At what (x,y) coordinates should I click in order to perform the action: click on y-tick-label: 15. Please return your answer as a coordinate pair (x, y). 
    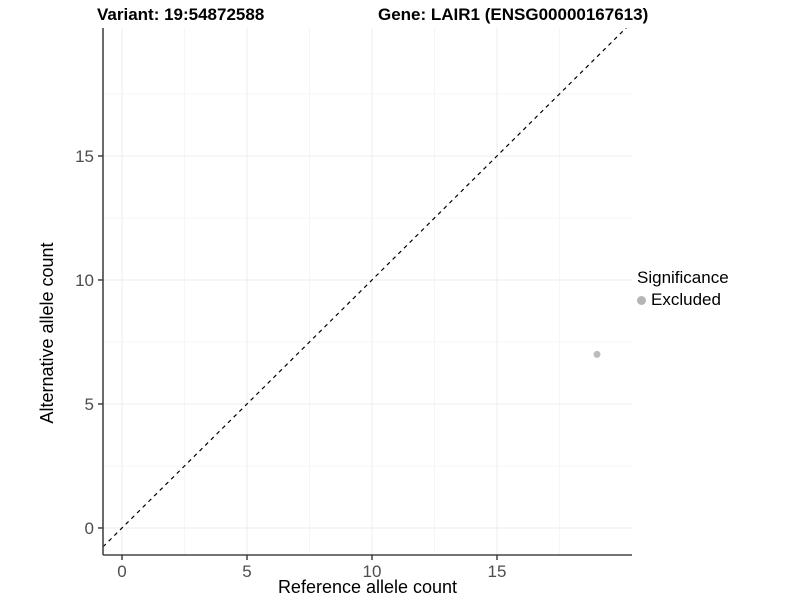
    Looking at the image, I should click on (84, 156).